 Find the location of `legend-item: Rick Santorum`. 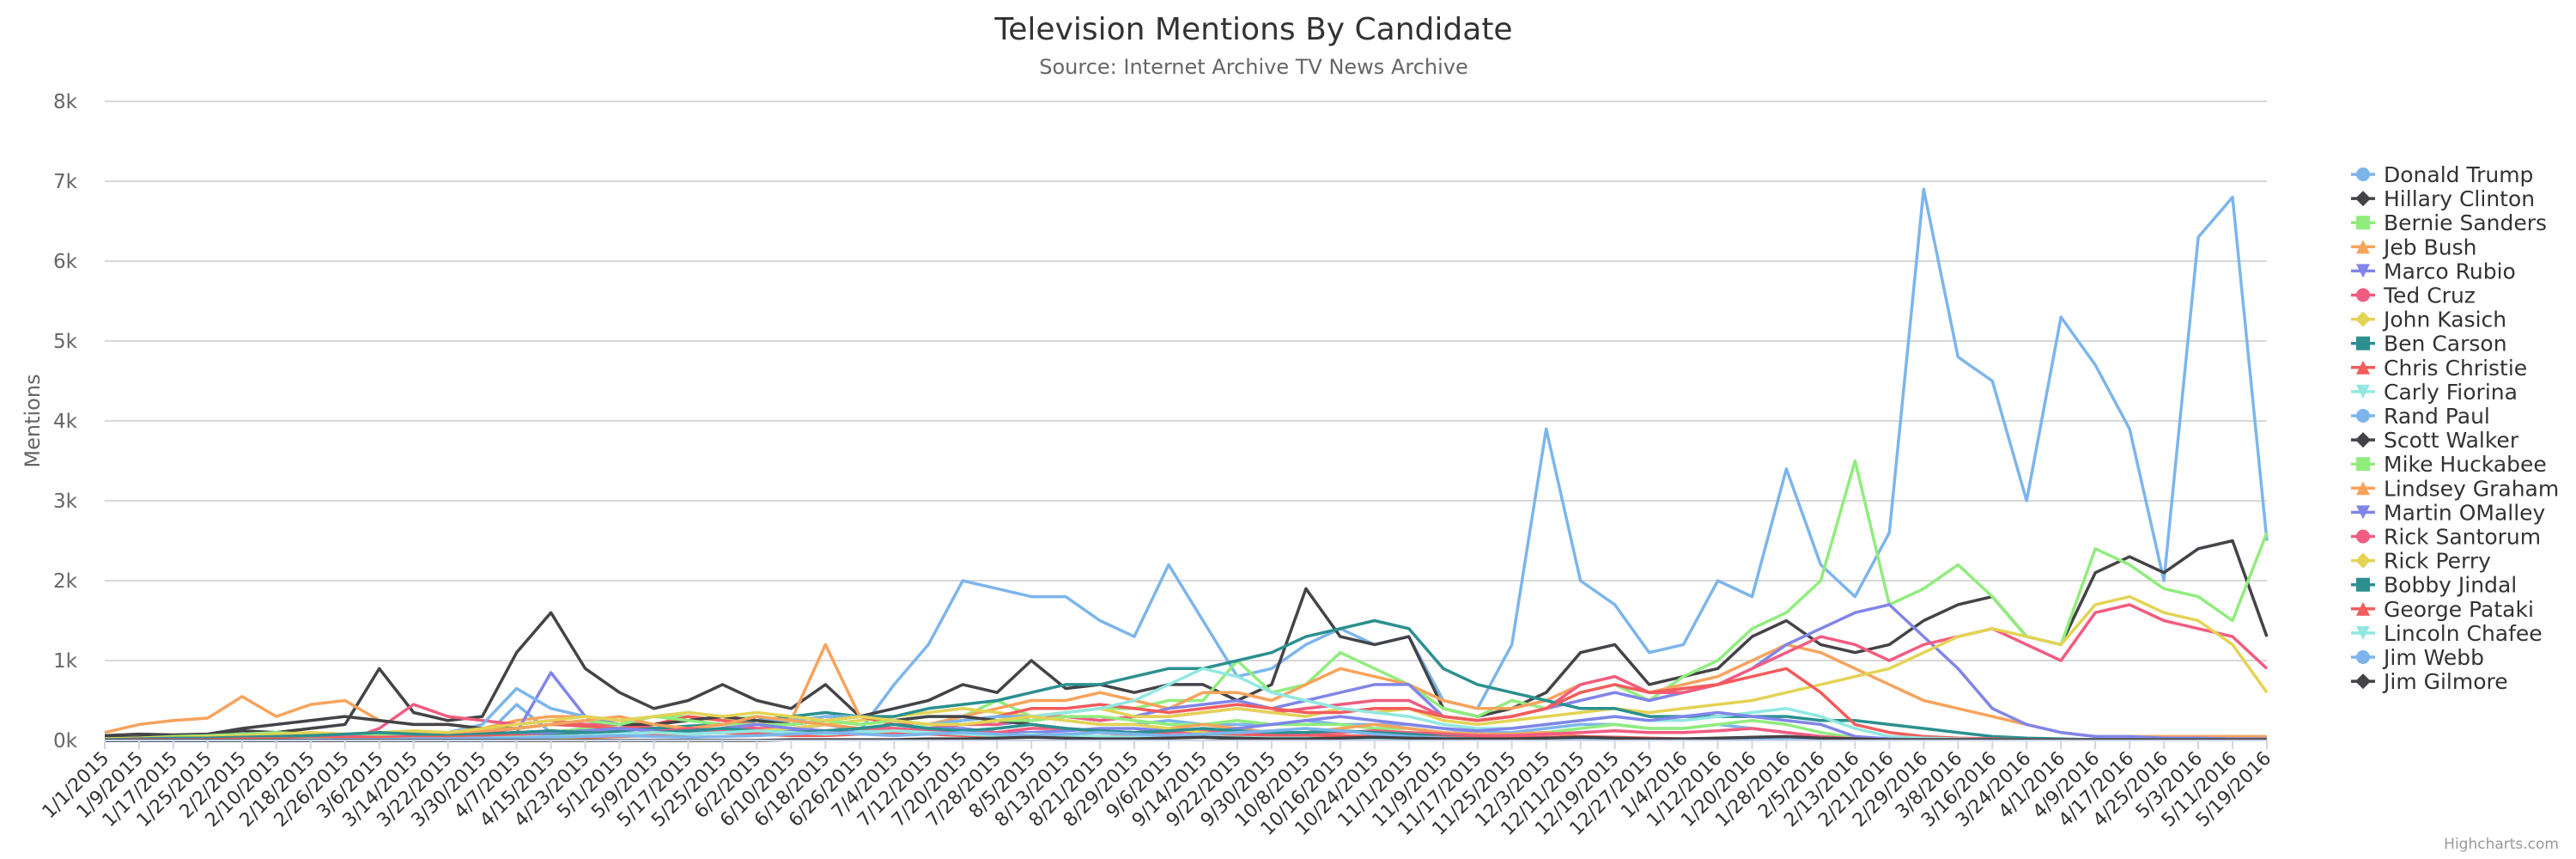

legend-item: Rick Santorum is located at coordinates (2446, 537).